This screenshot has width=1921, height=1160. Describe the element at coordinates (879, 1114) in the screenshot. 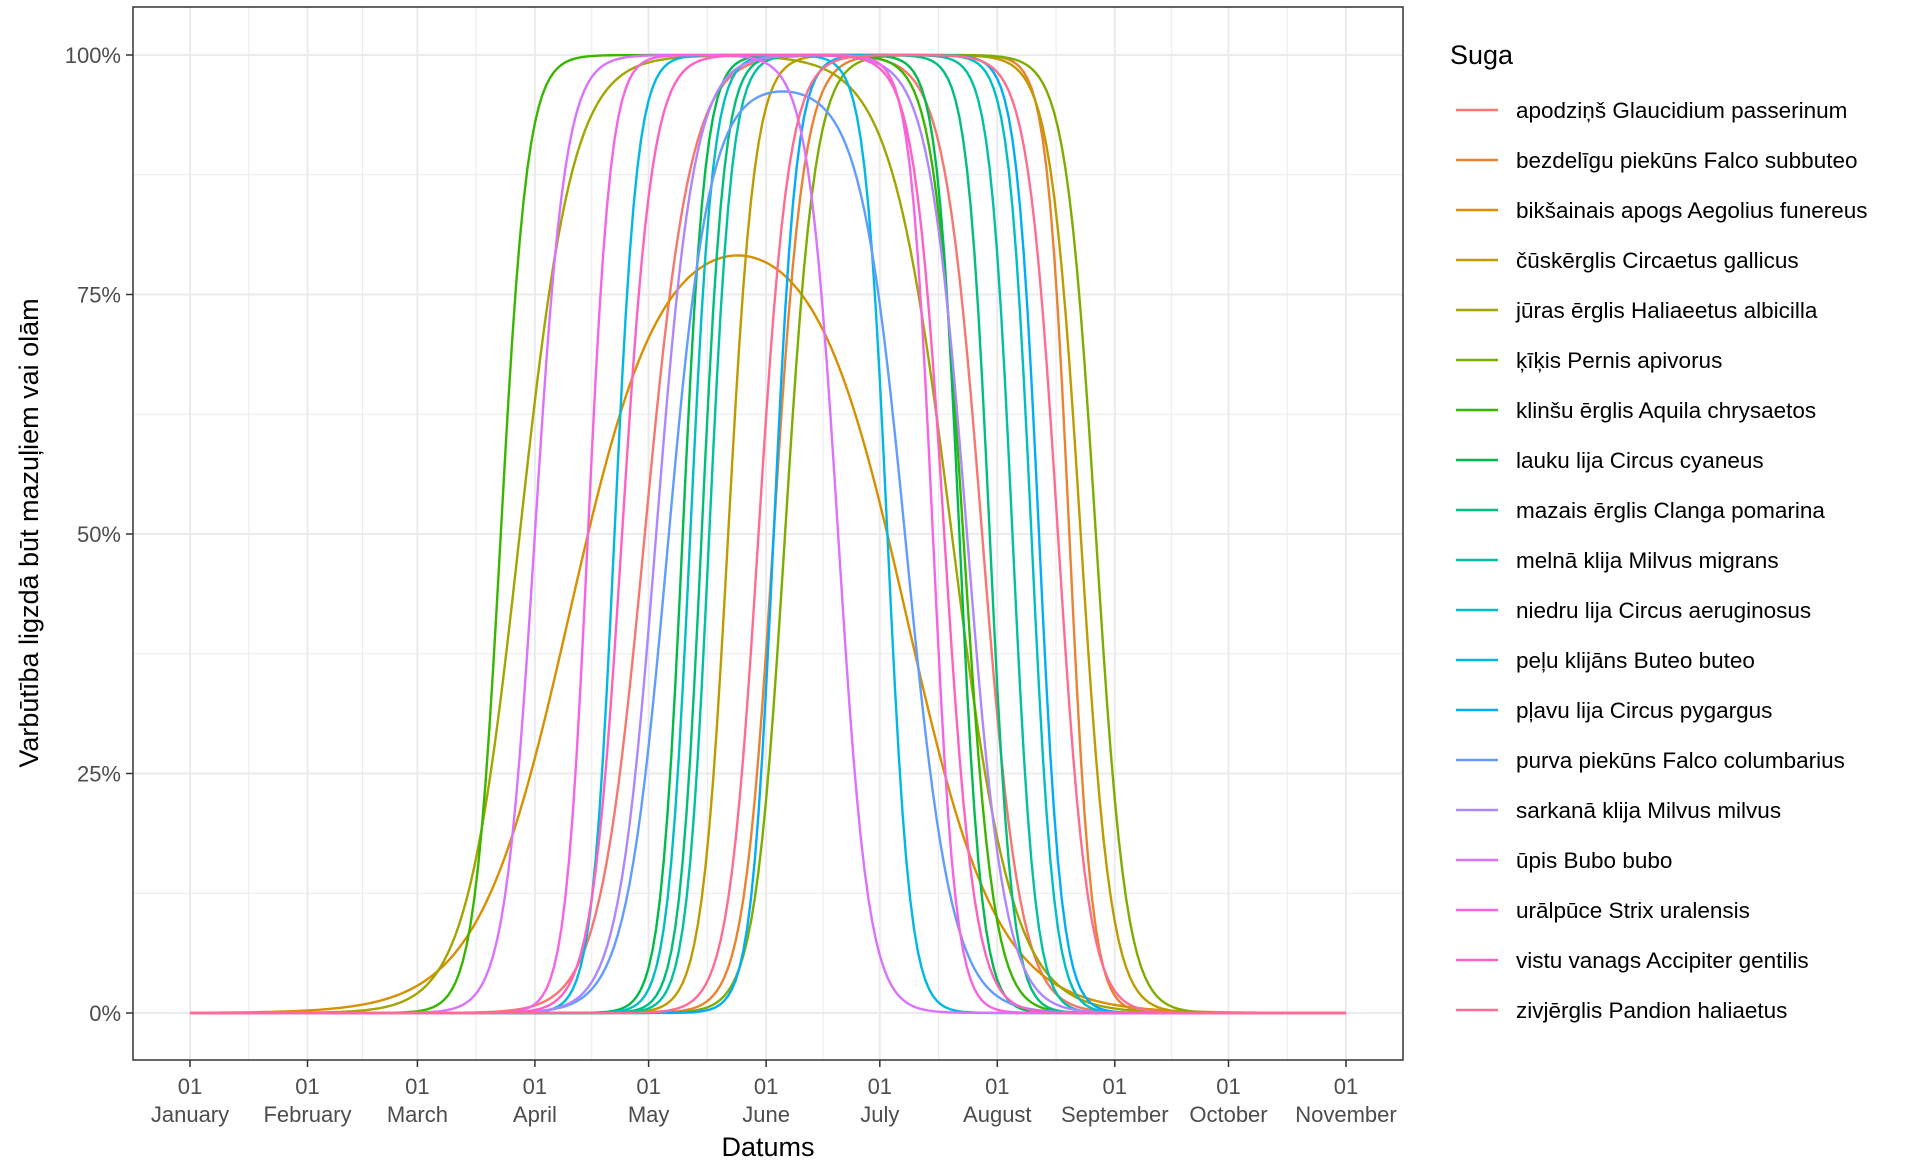

I see `x-tick-label-month: July` at that location.